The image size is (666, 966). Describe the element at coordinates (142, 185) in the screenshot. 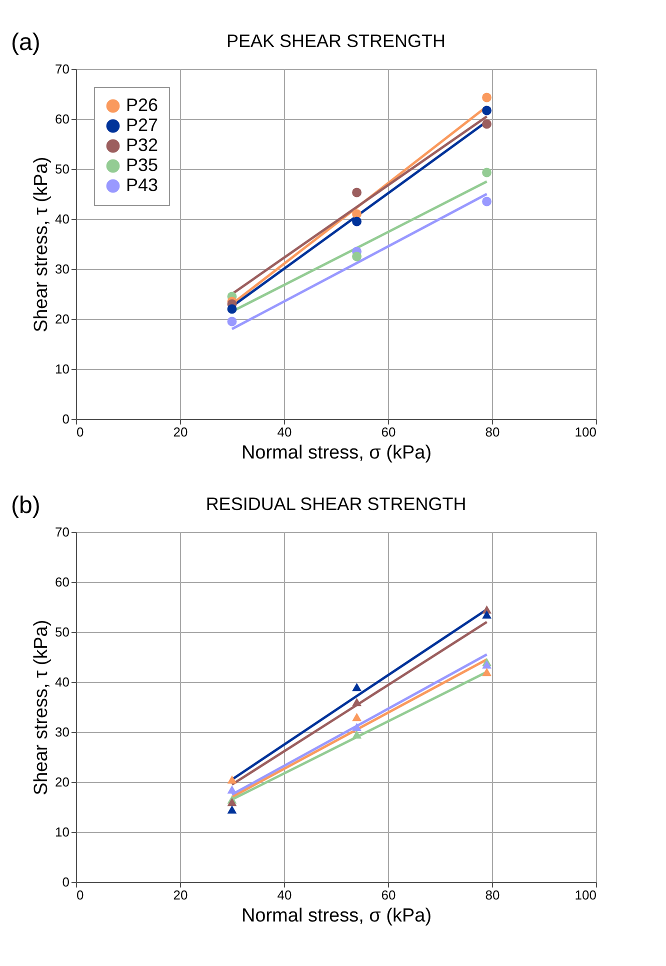

I see `legend-label: P43` at that location.